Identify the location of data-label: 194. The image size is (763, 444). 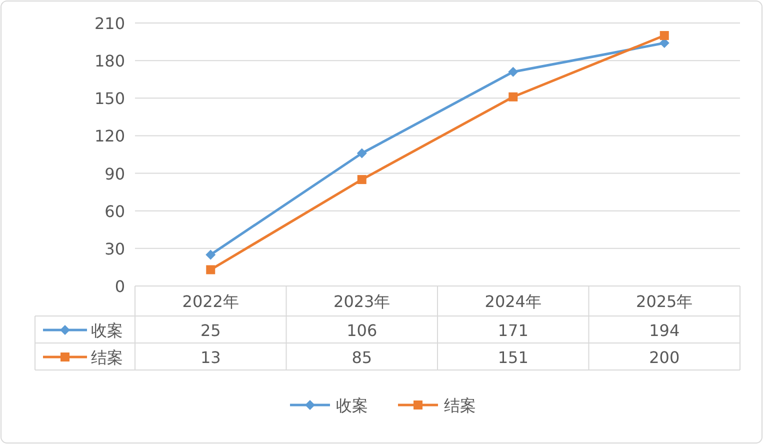
(664, 330).